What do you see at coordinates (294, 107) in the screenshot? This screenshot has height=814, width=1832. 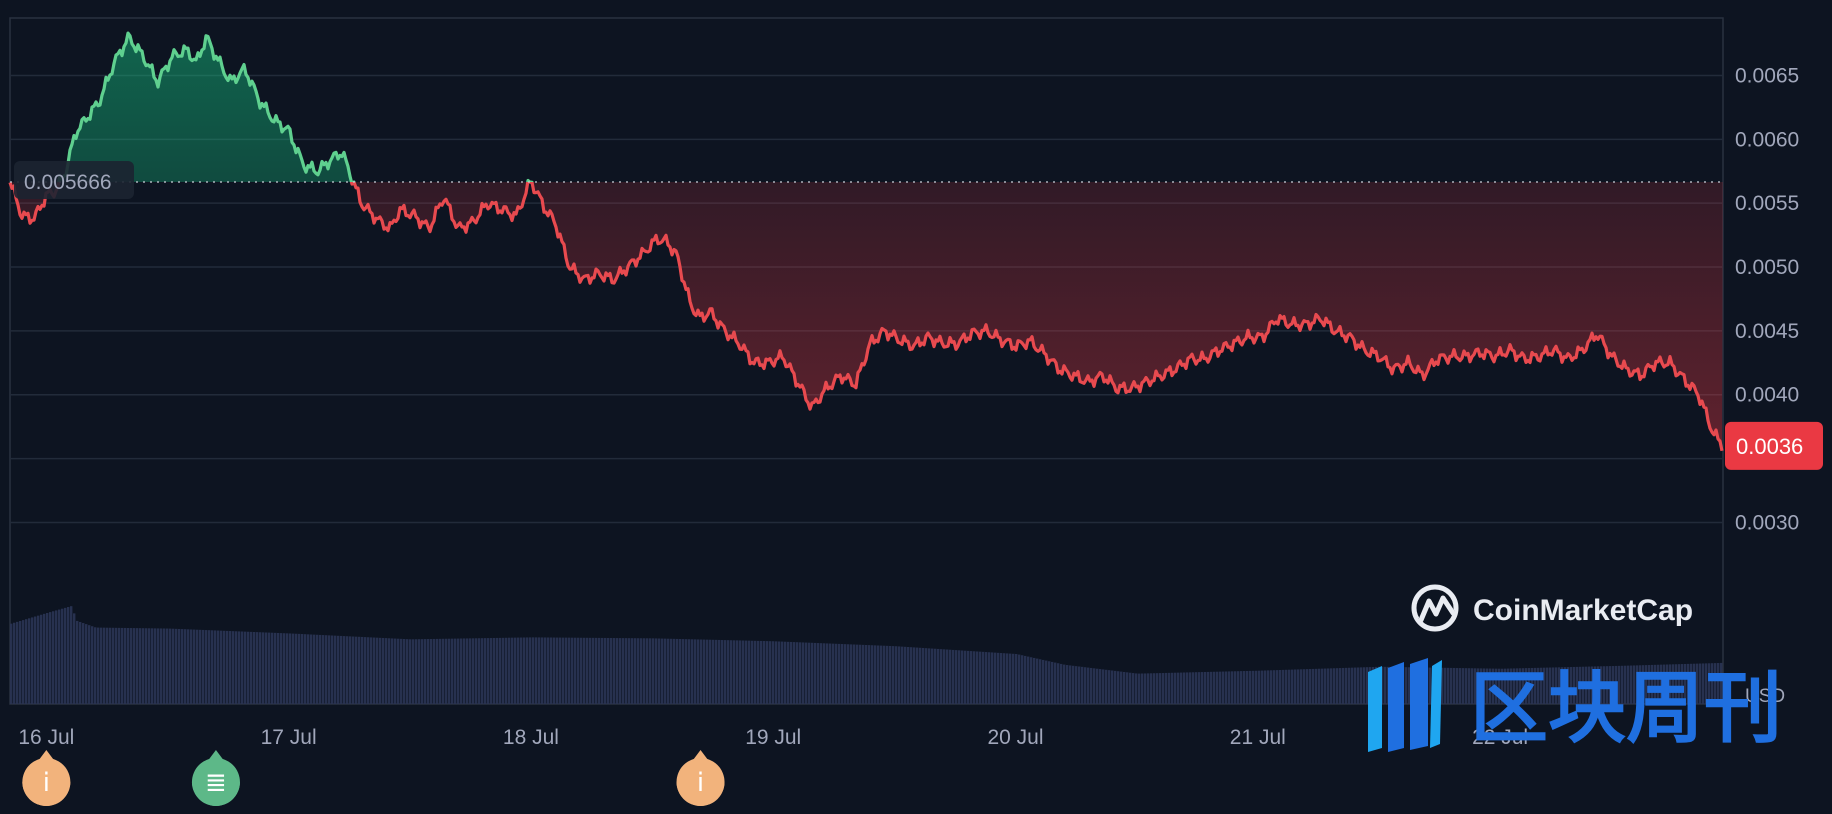 I see `price-area-above-open` at bounding box center [294, 107].